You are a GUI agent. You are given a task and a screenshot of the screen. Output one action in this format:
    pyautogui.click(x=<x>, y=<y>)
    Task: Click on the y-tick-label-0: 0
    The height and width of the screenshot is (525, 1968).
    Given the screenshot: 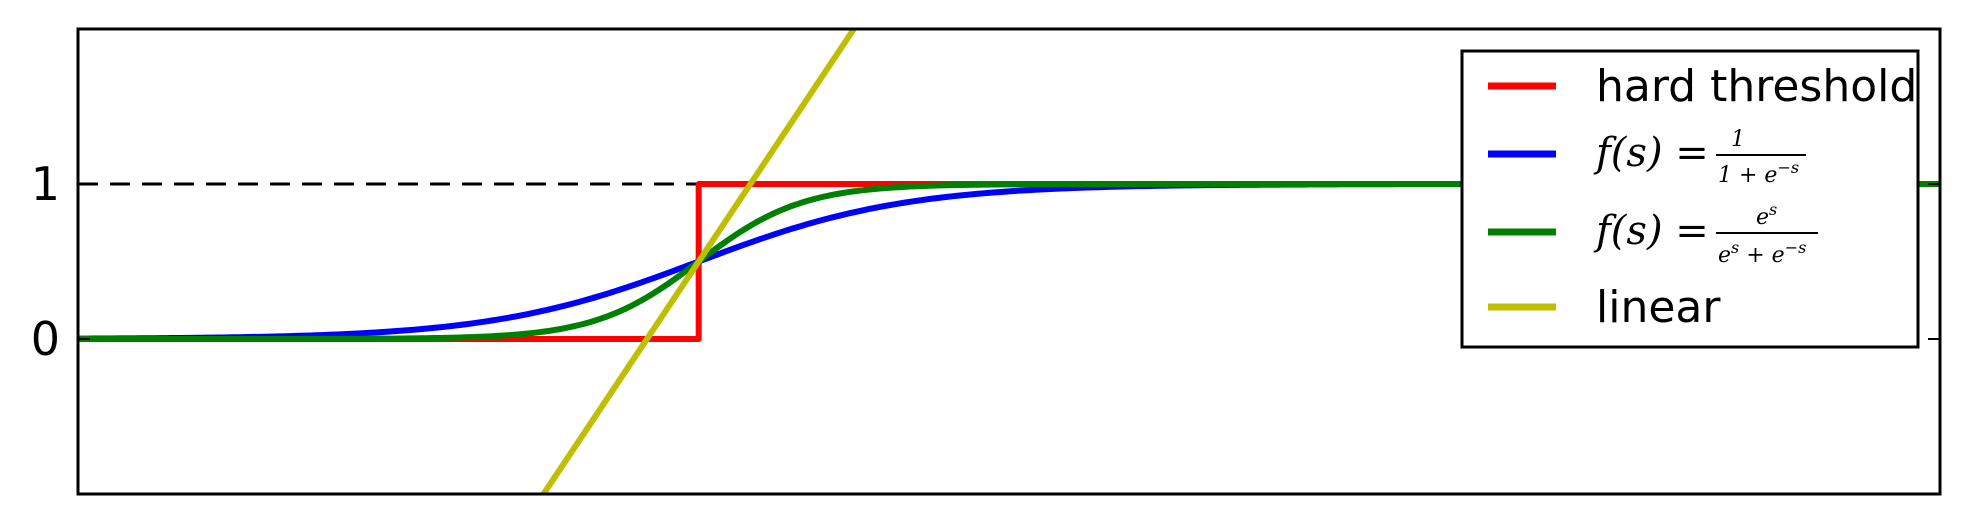 What is the action you would take?
    pyautogui.click(x=45, y=339)
    